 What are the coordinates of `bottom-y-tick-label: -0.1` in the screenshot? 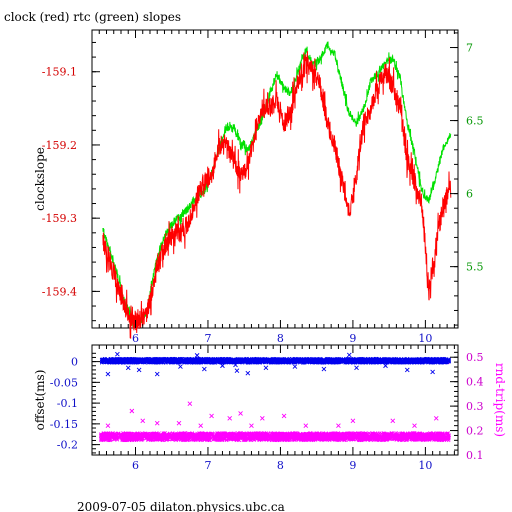 It's located at (67, 403).